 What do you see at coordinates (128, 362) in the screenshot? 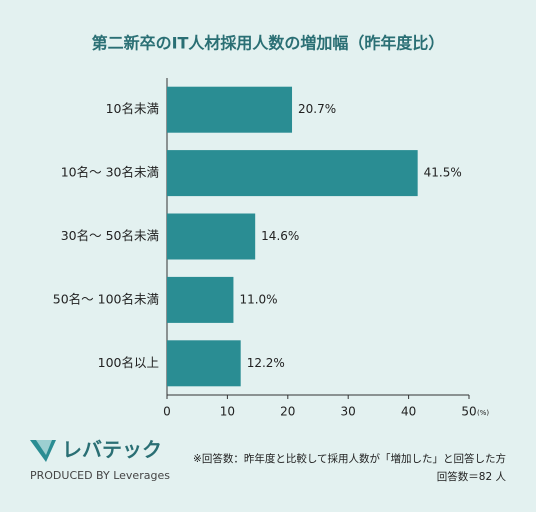
I see `y-tick-label: 100名以上` at bounding box center [128, 362].